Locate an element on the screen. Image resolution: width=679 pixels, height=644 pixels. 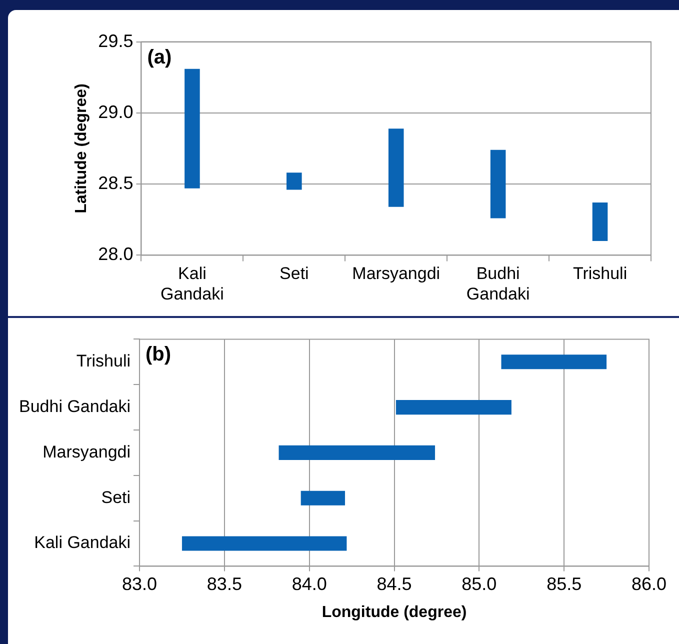
y-tick-label: Seti is located at coordinates (116, 497).